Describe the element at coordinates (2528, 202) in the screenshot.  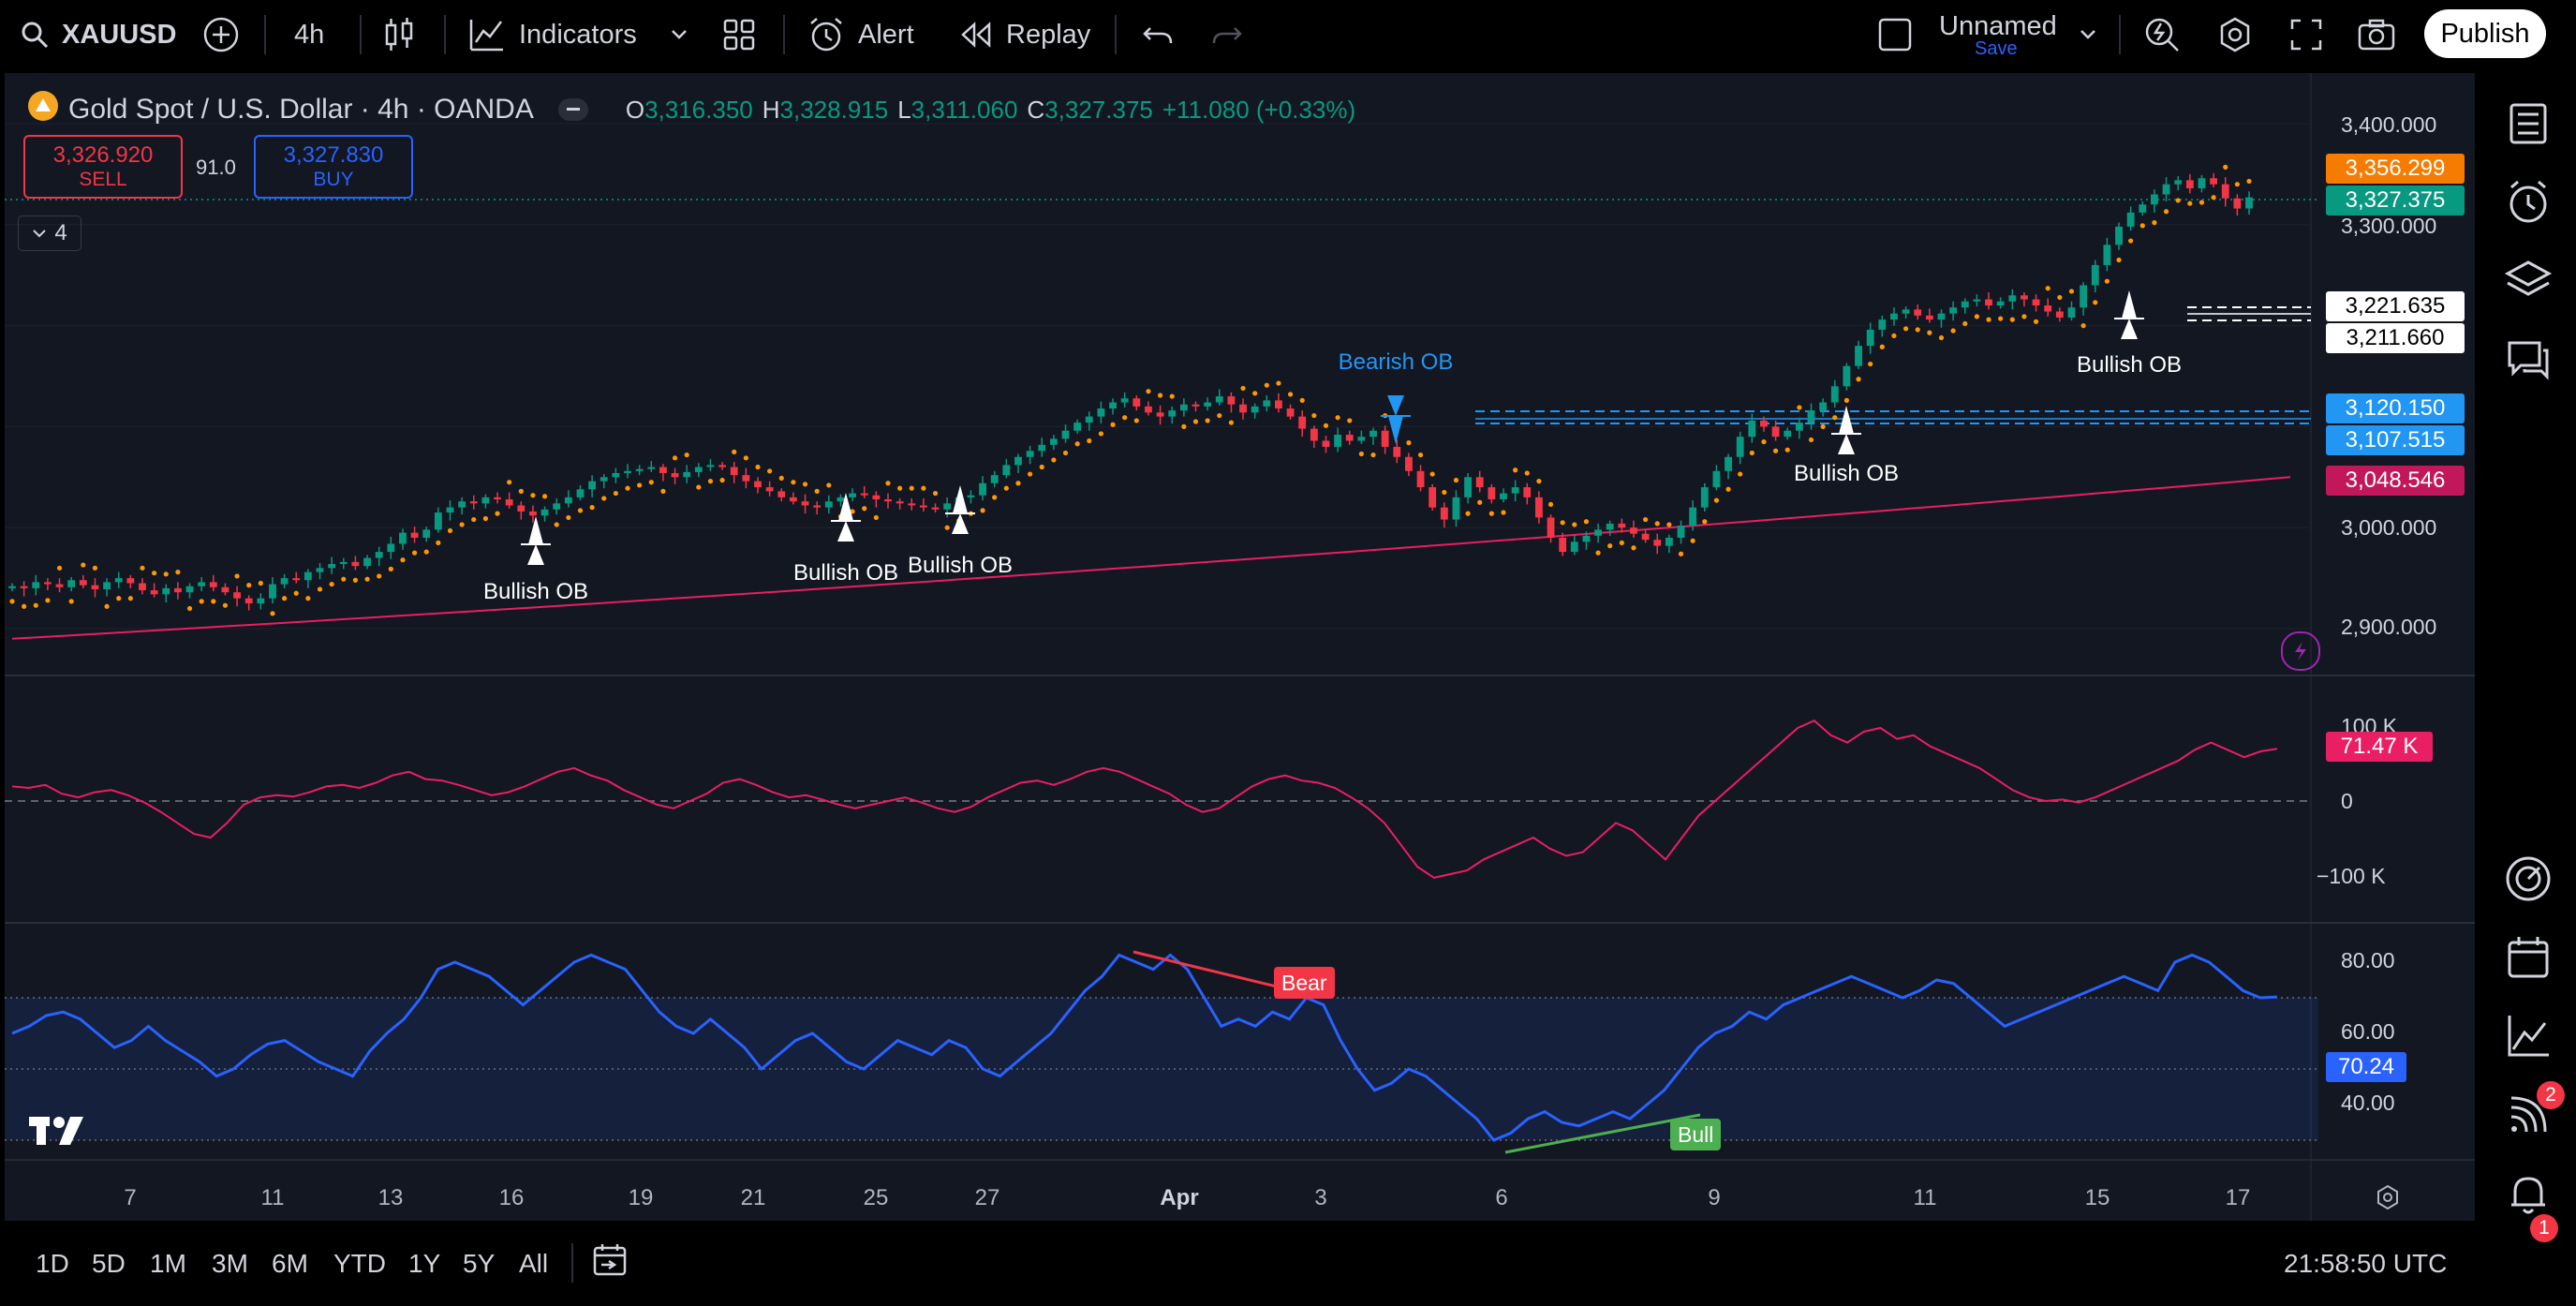
I see `alerts-clock-icon` at that location.